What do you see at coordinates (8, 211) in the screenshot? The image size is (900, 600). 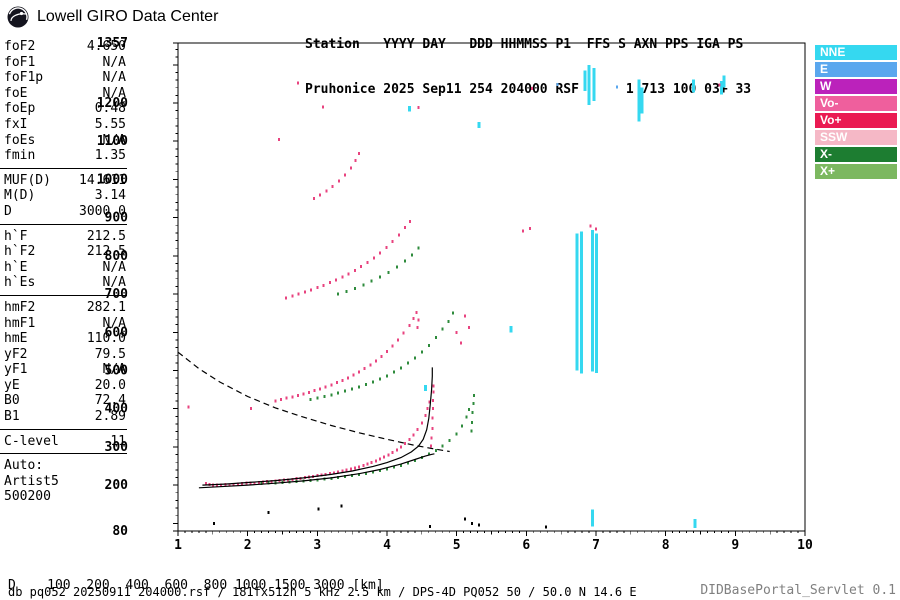 I see `param-label: D` at bounding box center [8, 211].